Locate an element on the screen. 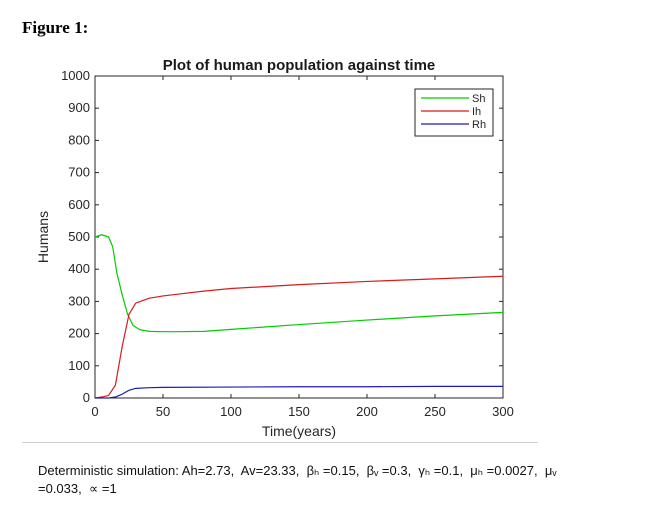  x-tick-label: 50 is located at coordinates (163, 411).